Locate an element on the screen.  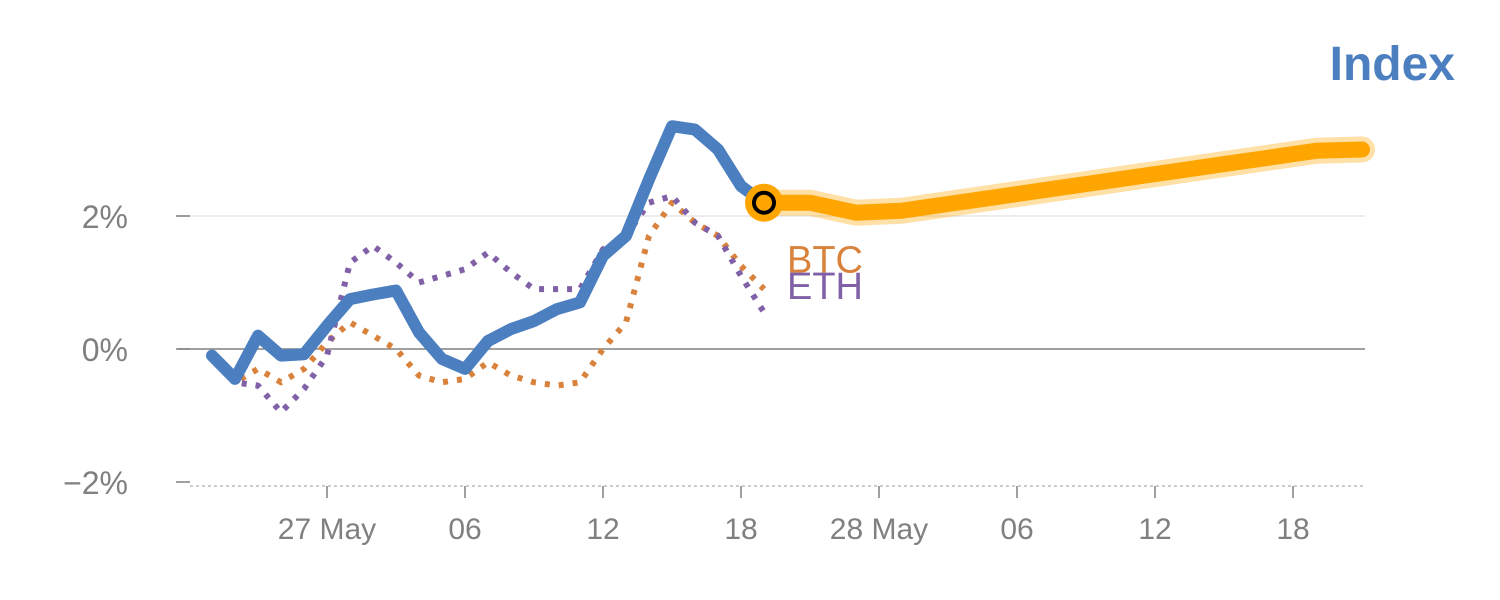
series-label-btc: BTC is located at coordinates (825, 261).